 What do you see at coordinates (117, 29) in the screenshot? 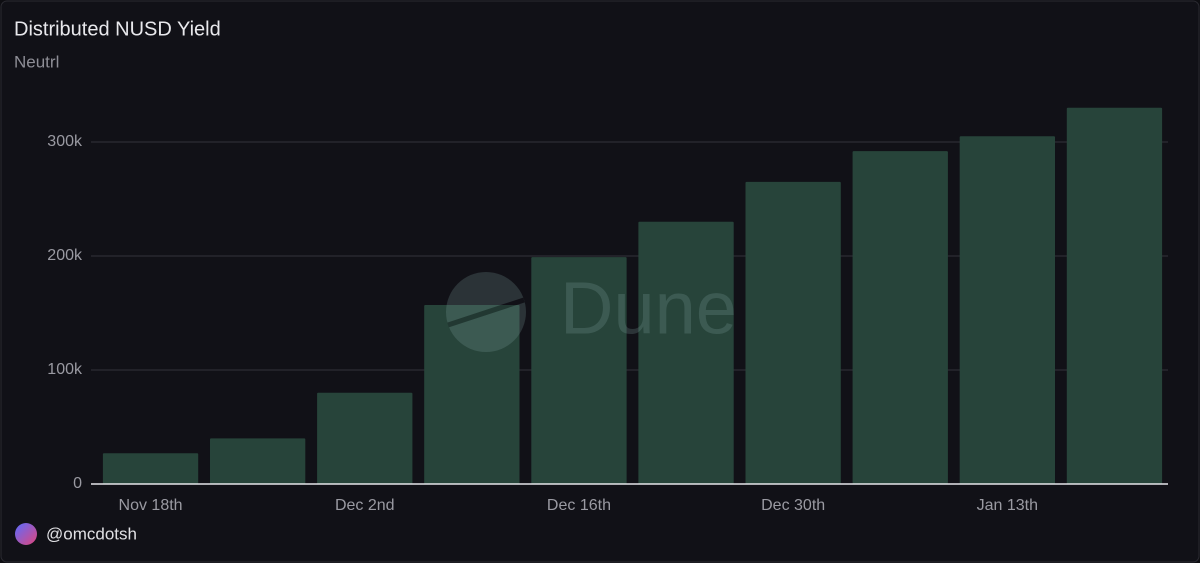
I see `chart-title: Distributed NUSD Yield` at bounding box center [117, 29].